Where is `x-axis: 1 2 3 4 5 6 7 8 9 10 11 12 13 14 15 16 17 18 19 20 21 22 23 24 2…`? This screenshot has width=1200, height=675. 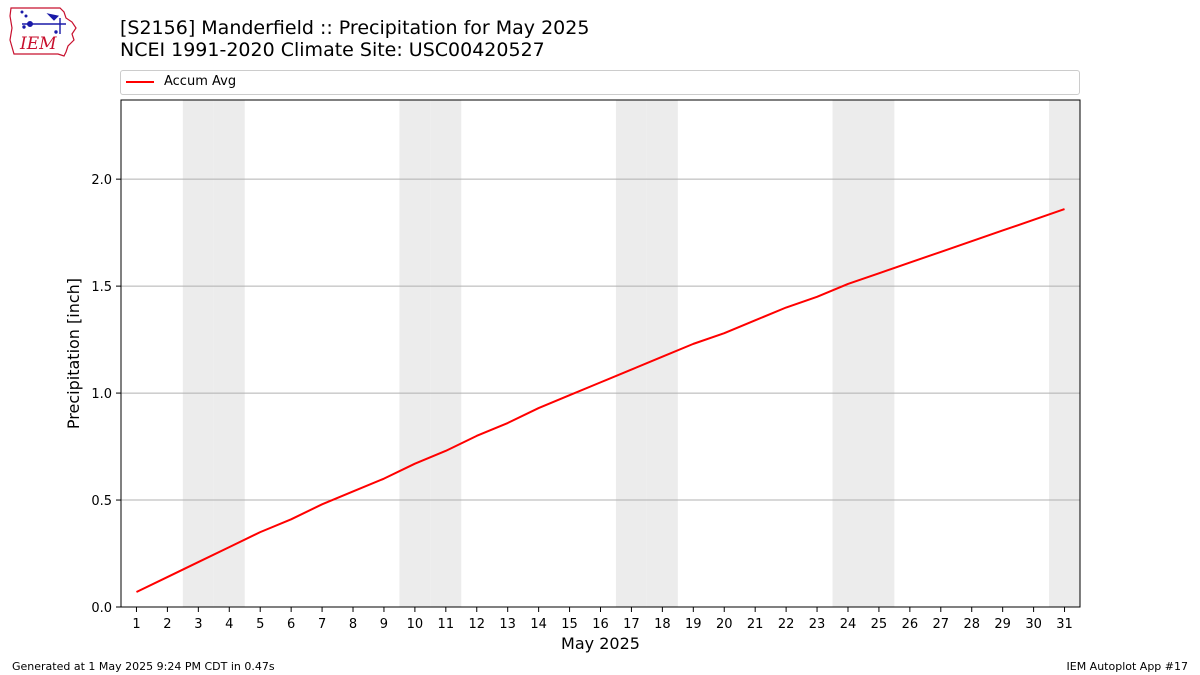 x-axis: 1 2 3 4 5 6 7 8 9 10 11 12 13 14 15 16 17 18 19 20 21 22 23 24 2… is located at coordinates (602, 619).